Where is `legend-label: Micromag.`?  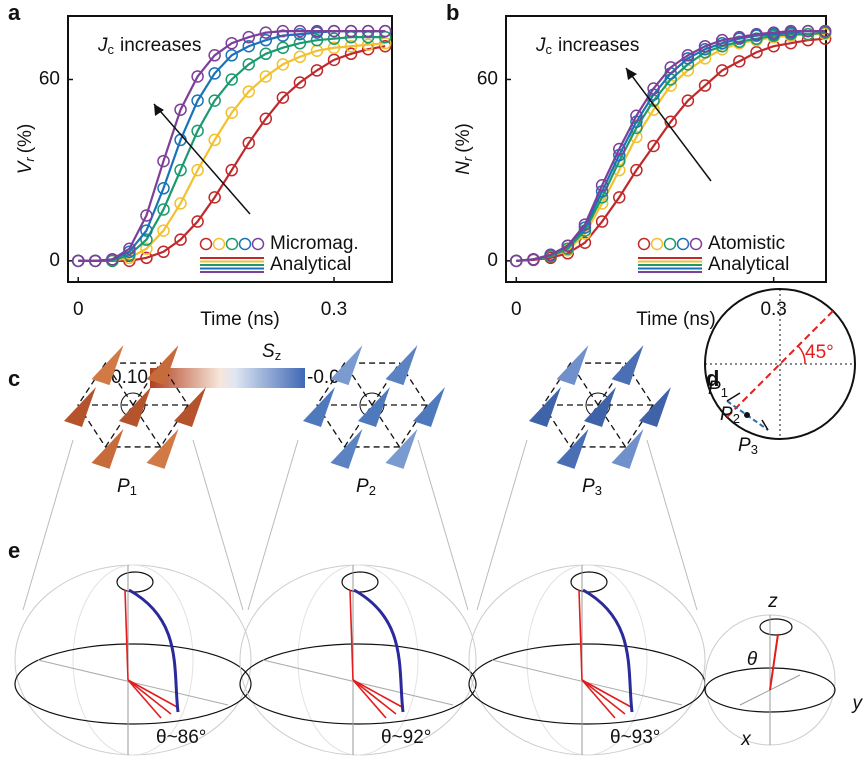
legend-label: Micromag. is located at coordinates (314, 243).